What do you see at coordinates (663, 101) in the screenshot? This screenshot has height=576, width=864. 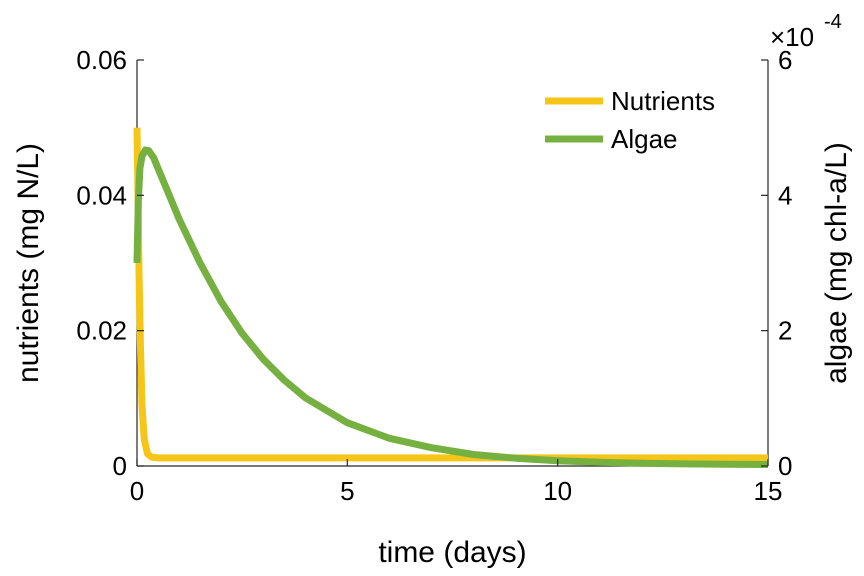 I see `legend-label-nutrients: Nutrients` at bounding box center [663, 101].